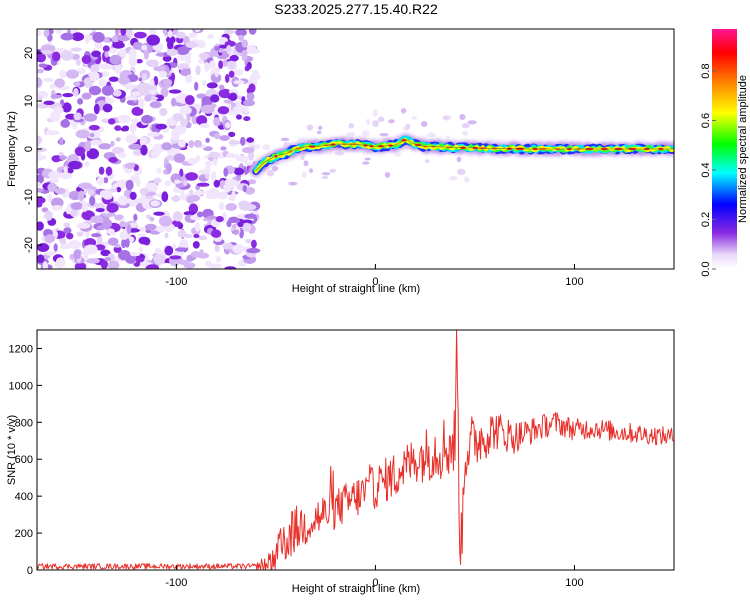 The height and width of the screenshot is (600, 750). What do you see at coordinates (24, 534) in the screenshot?
I see `y-tick-label: 200` at bounding box center [24, 534].